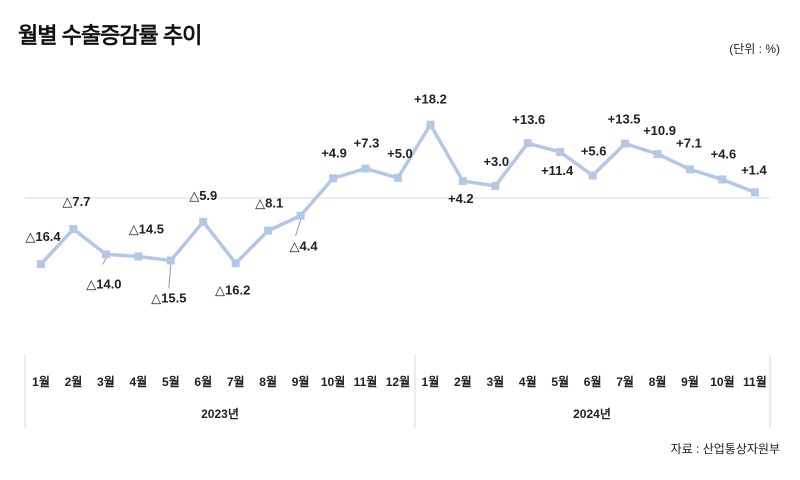  What do you see at coordinates (724, 153) in the screenshot?
I see `data-label: +4.6` at bounding box center [724, 153].